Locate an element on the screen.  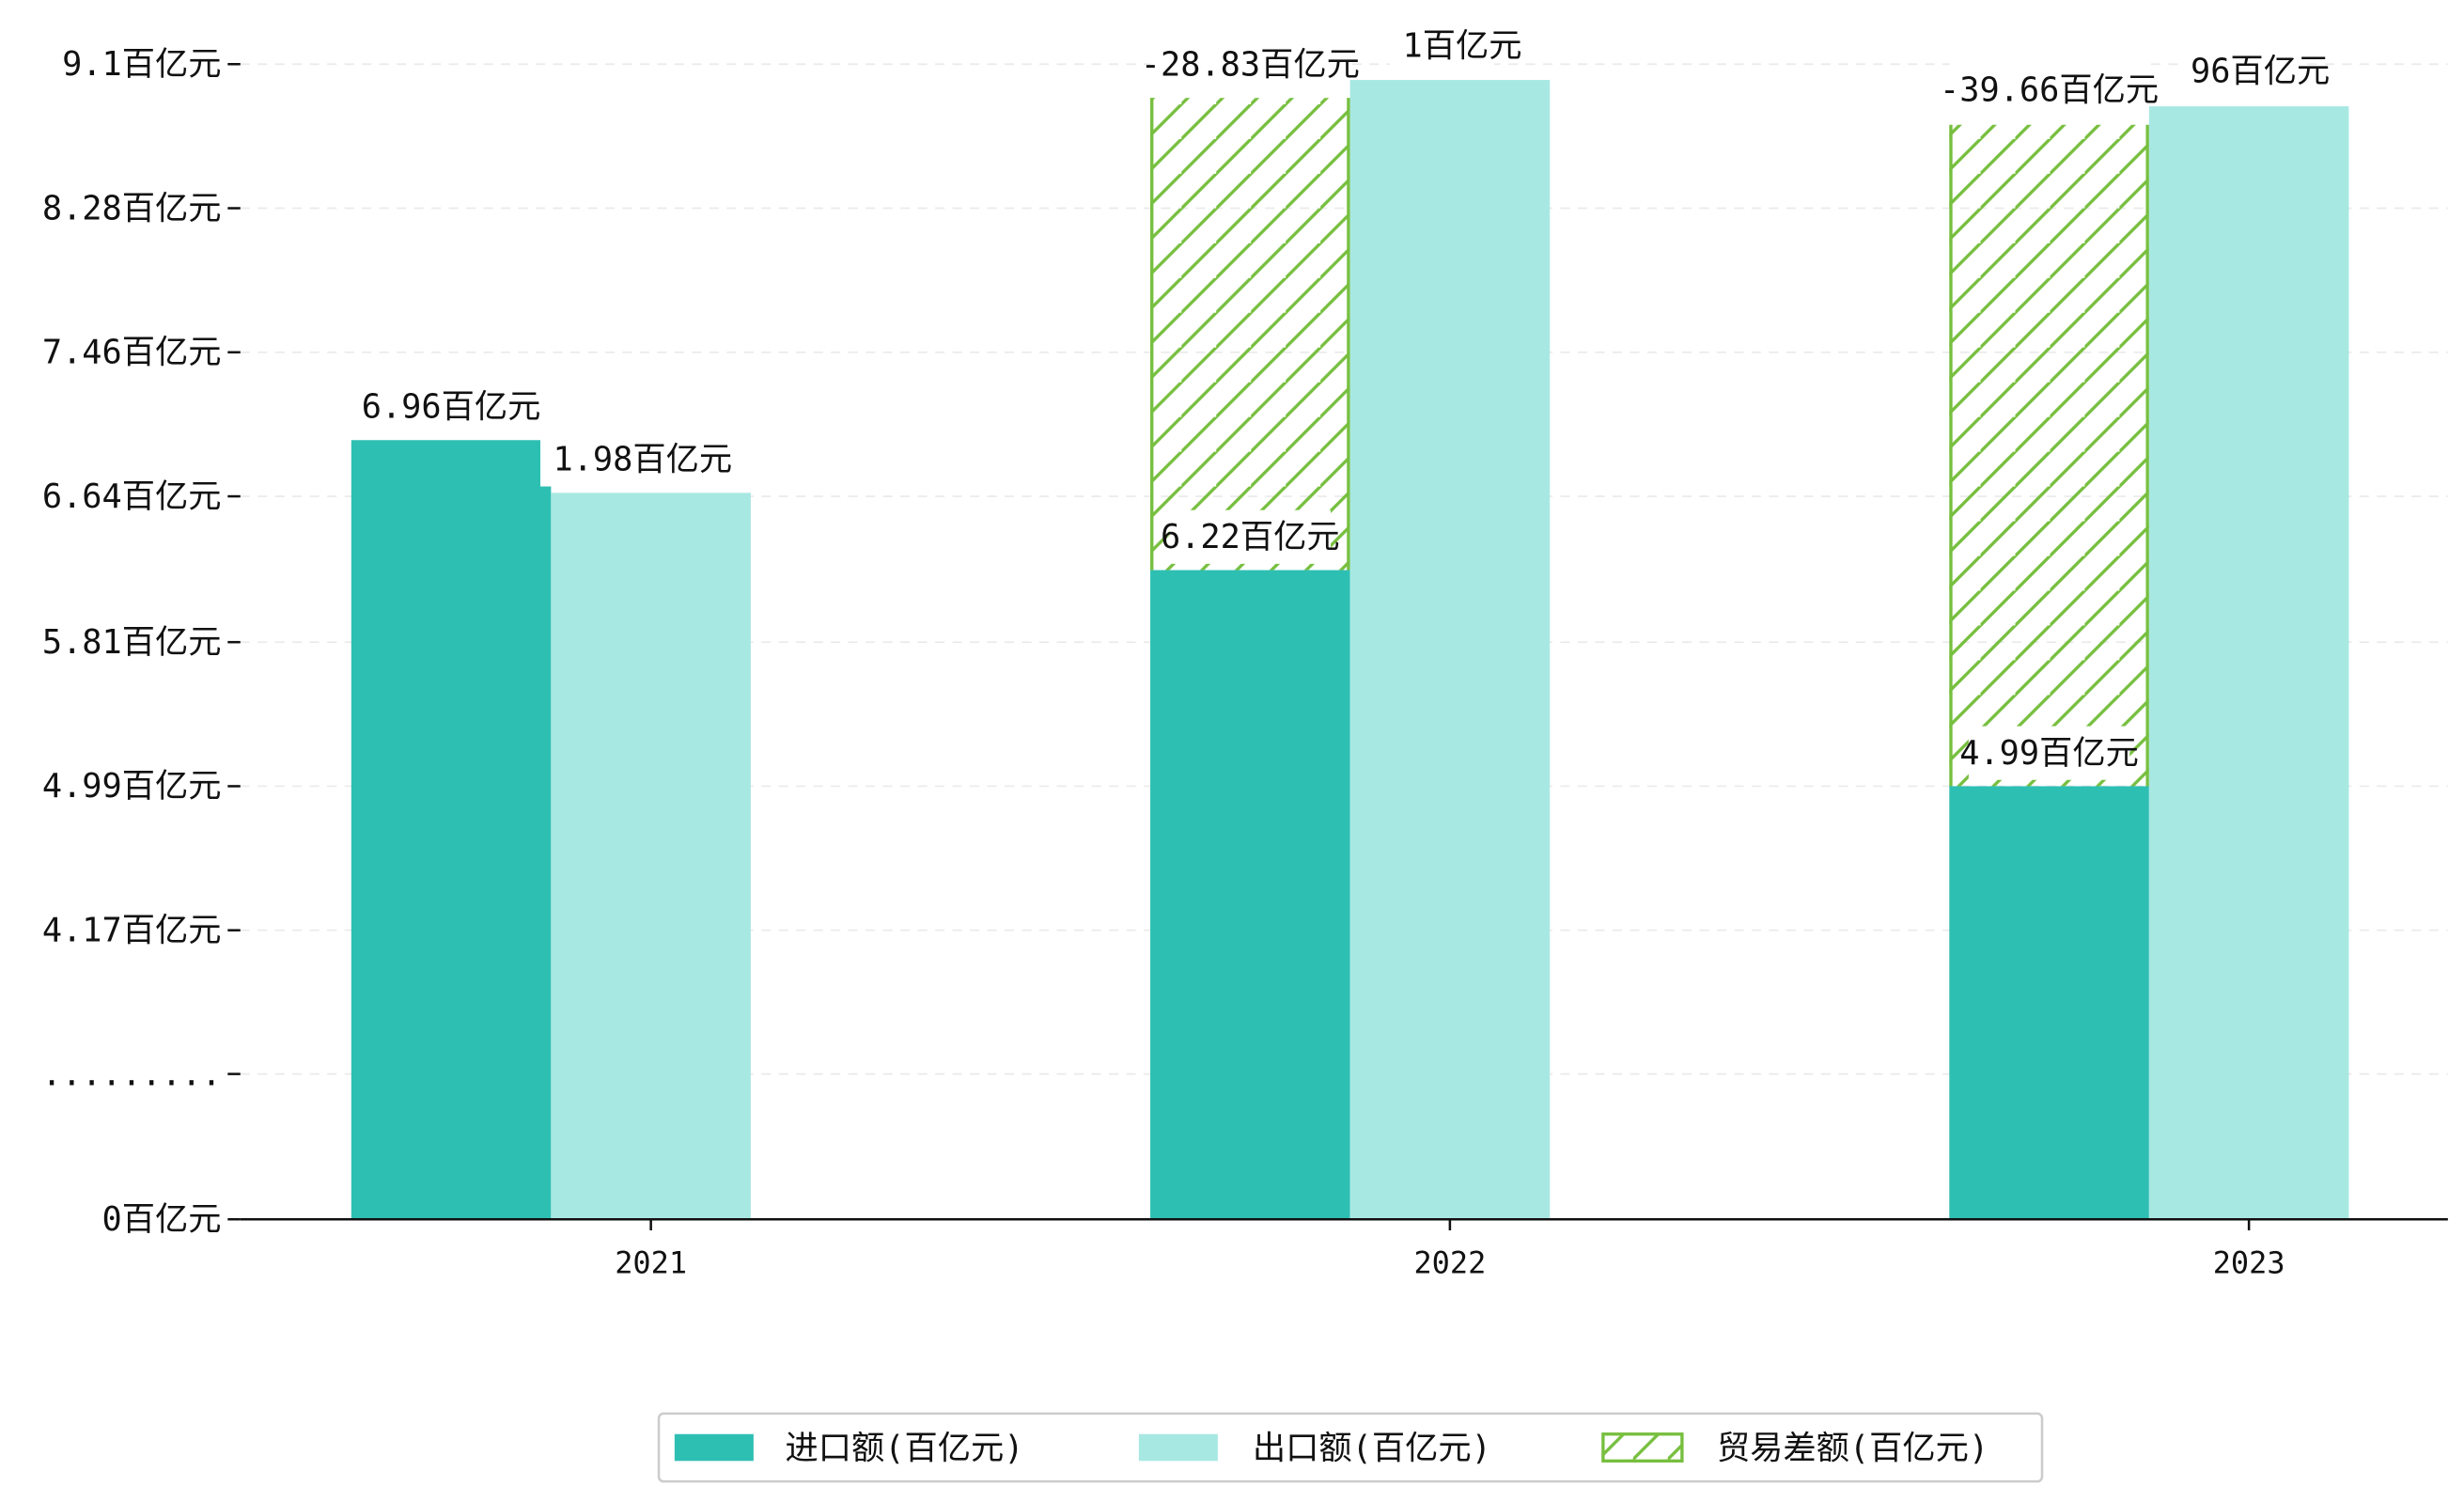
x-tick-label: 2023 is located at coordinates (2249, 1262).